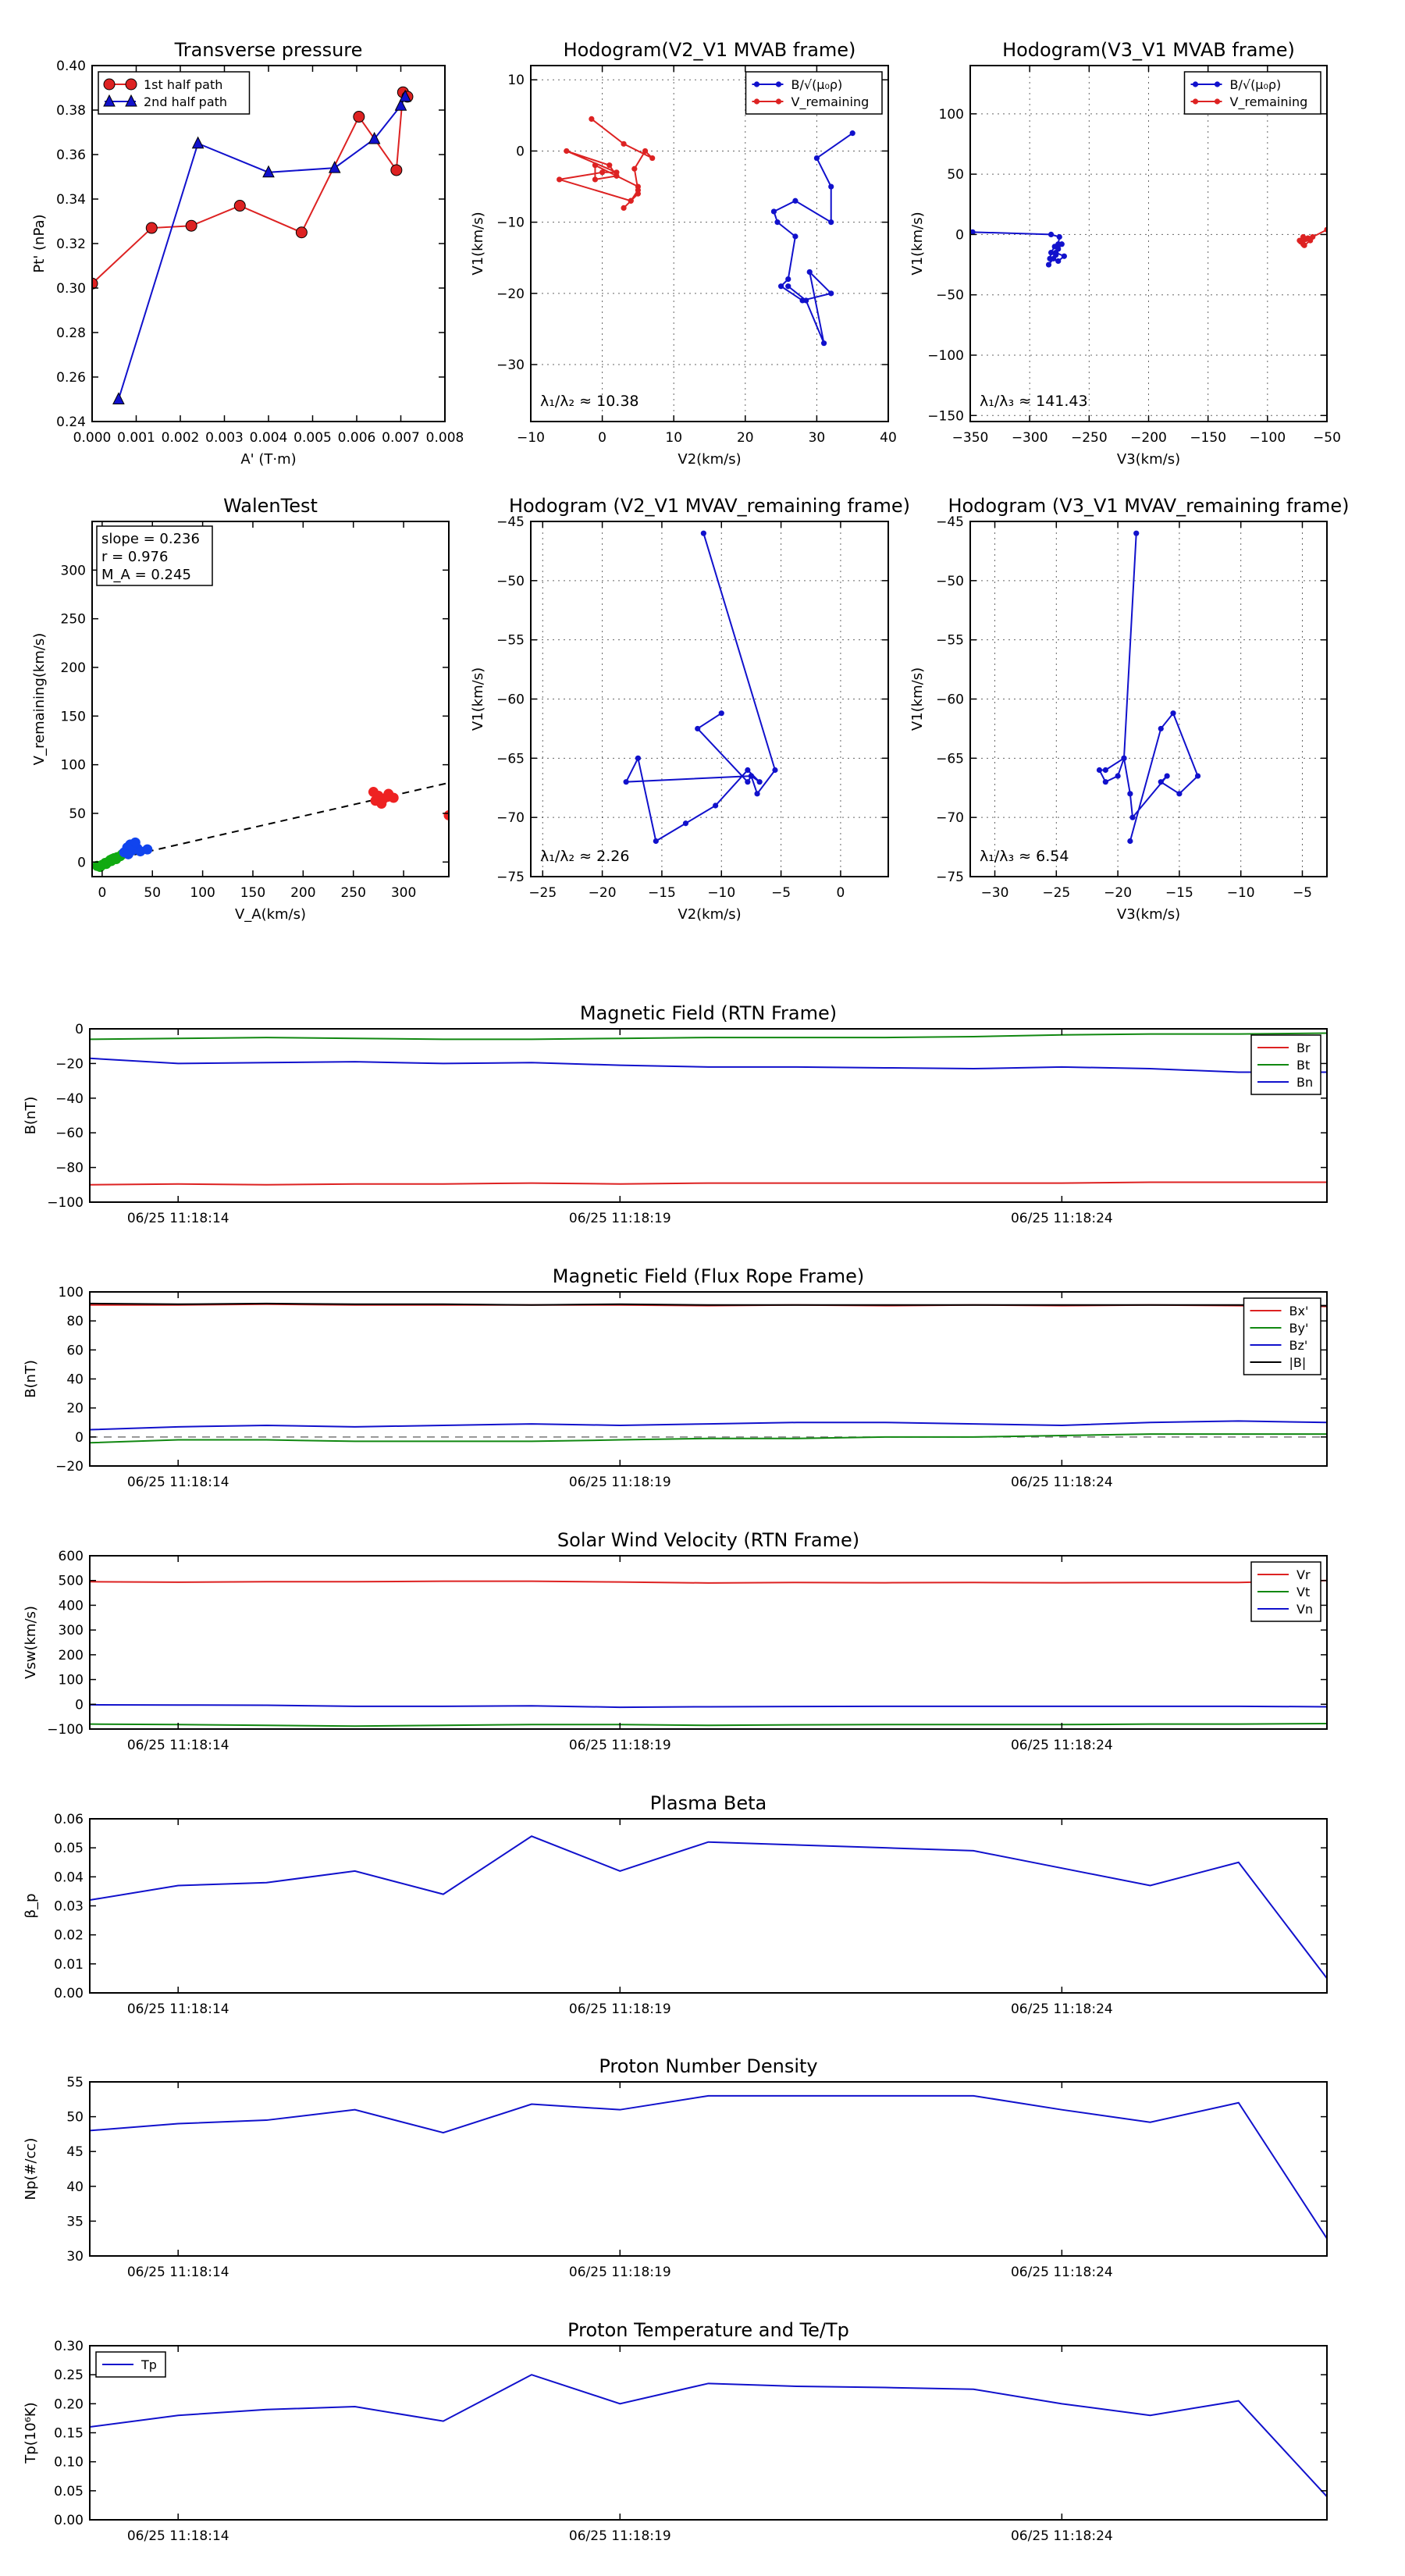  What do you see at coordinates (709, 1183) in the screenshot?
I see `magnetic-field-rtn-series-line` at bounding box center [709, 1183].